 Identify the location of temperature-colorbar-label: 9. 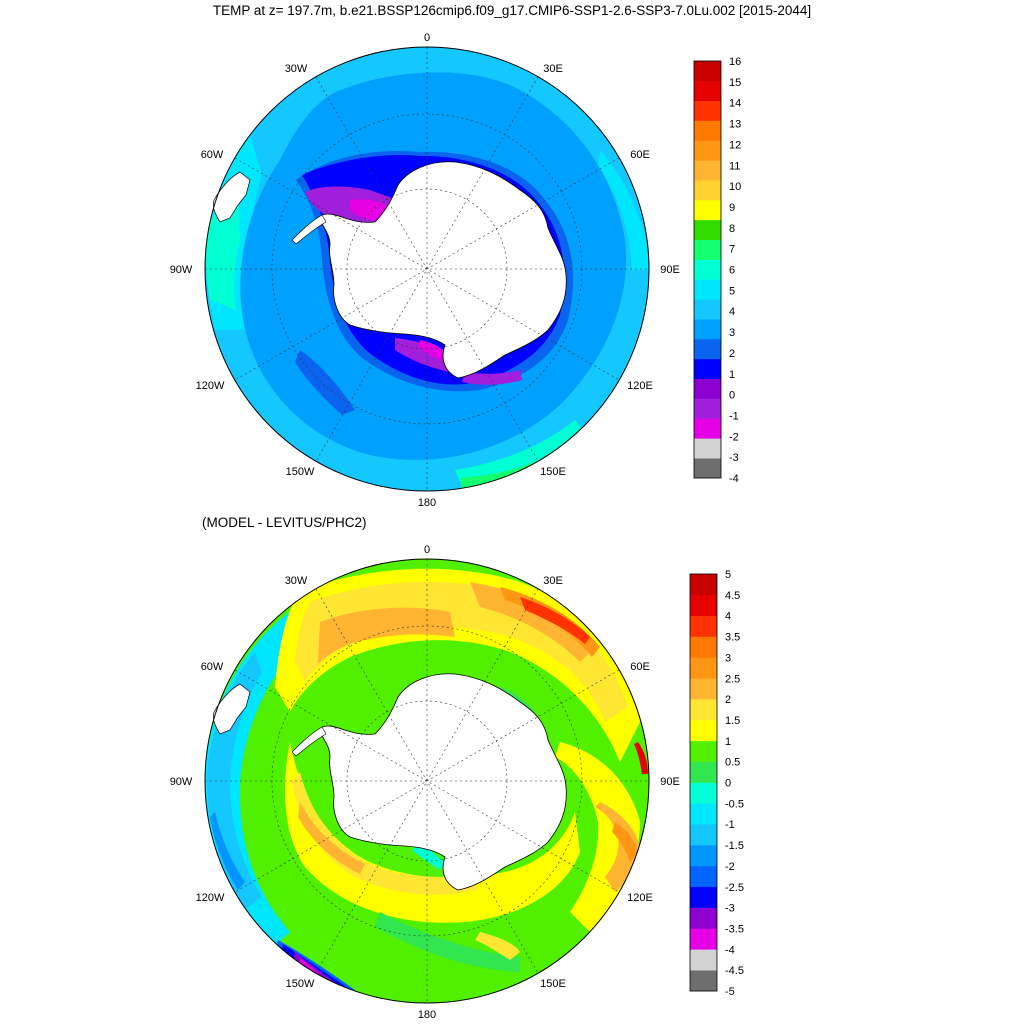
(732, 208).